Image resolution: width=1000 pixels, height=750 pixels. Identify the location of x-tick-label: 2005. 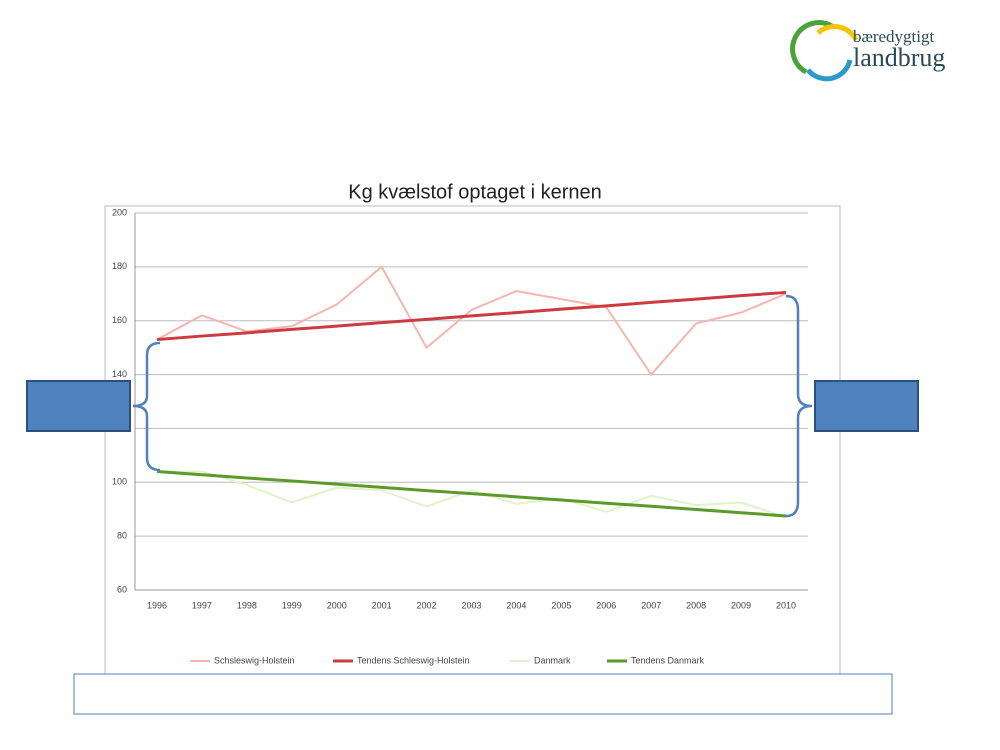
(561, 605).